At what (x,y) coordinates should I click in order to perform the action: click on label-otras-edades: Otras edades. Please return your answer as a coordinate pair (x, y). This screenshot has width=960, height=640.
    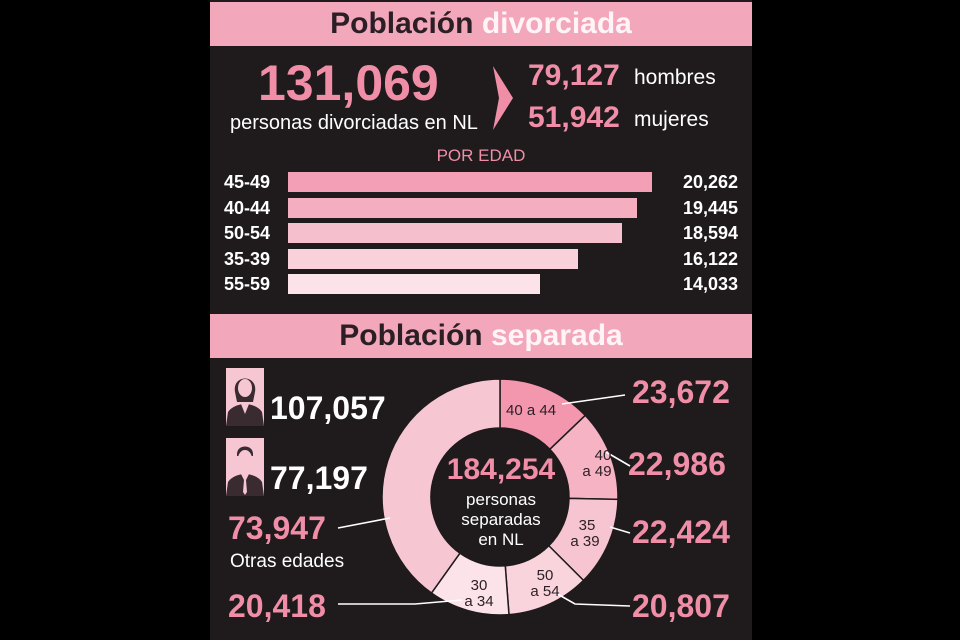
    Looking at the image, I should click on (287, 561).